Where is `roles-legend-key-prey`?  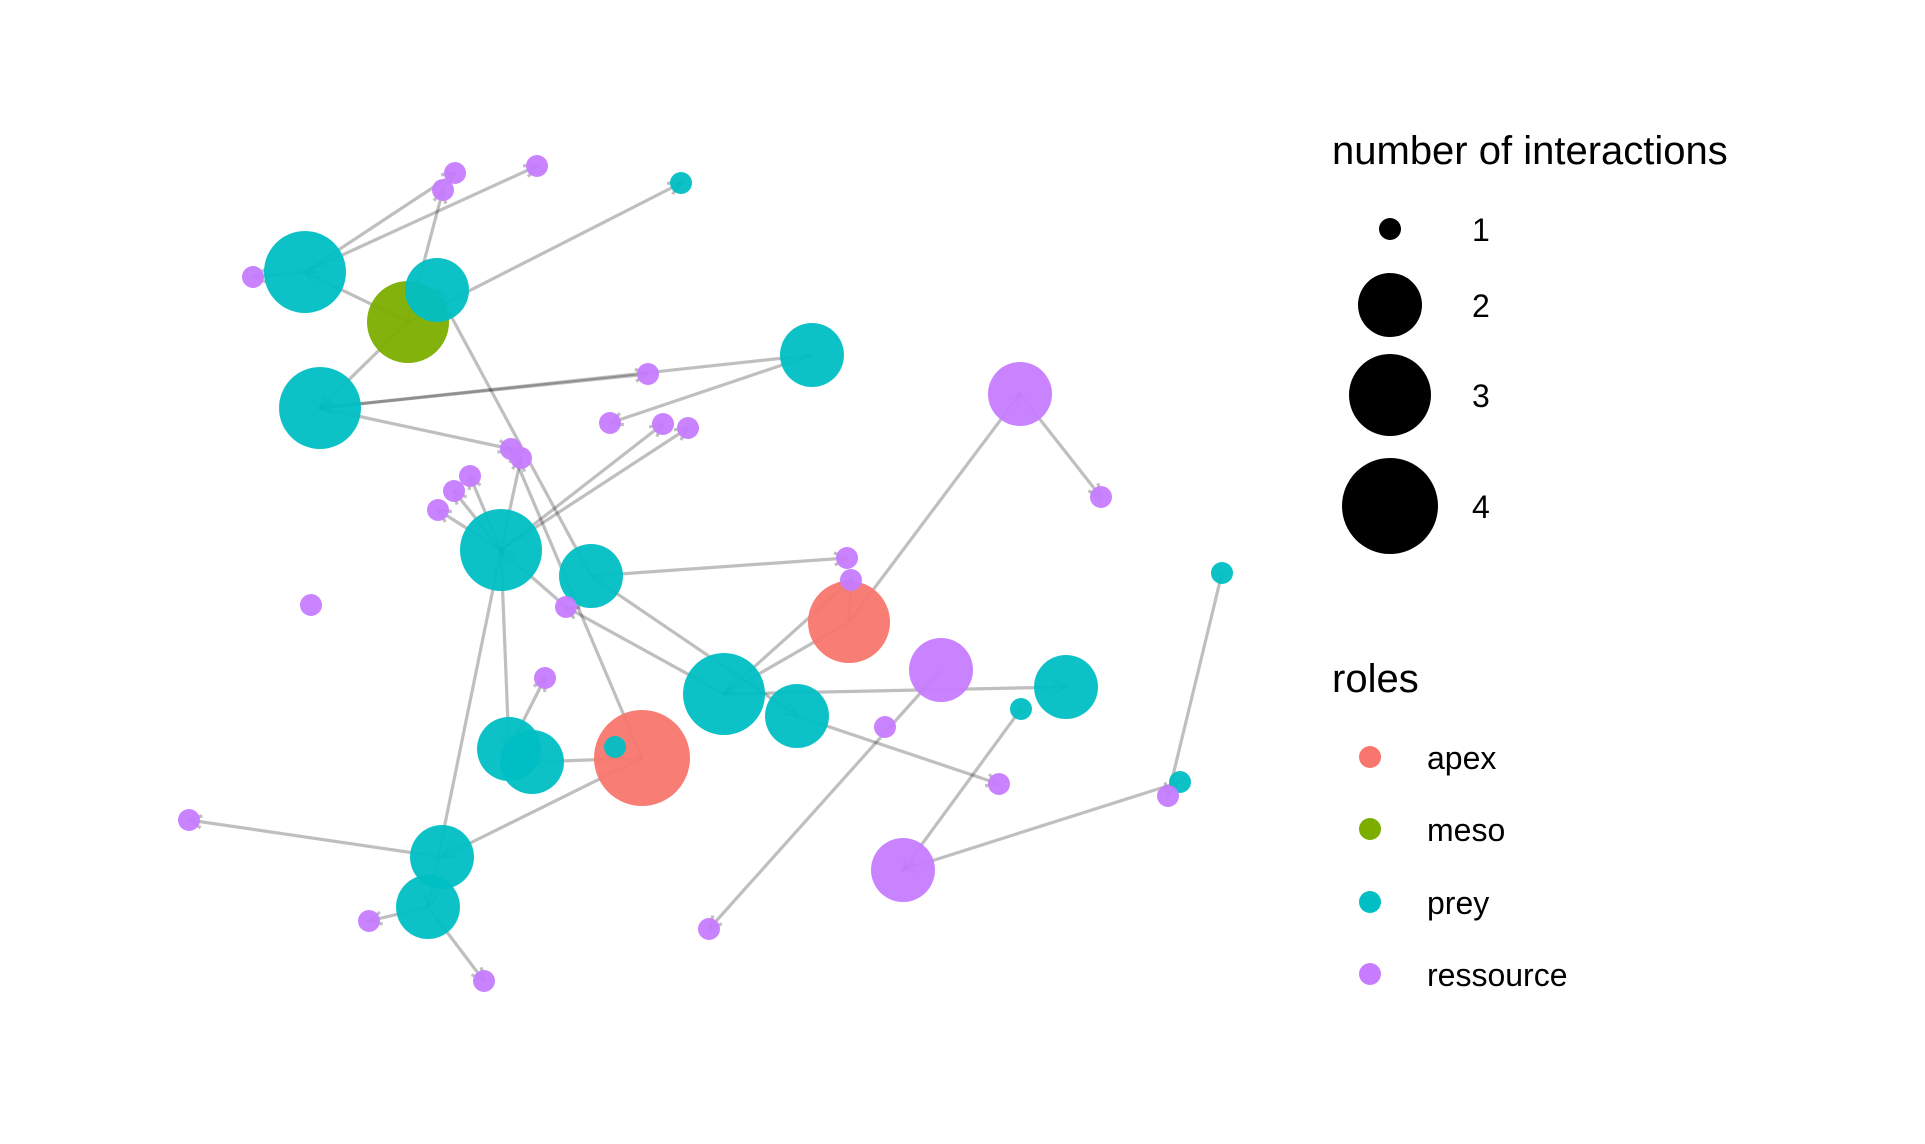 roles-legend-key-prey is located at coordinates (1370, 902).